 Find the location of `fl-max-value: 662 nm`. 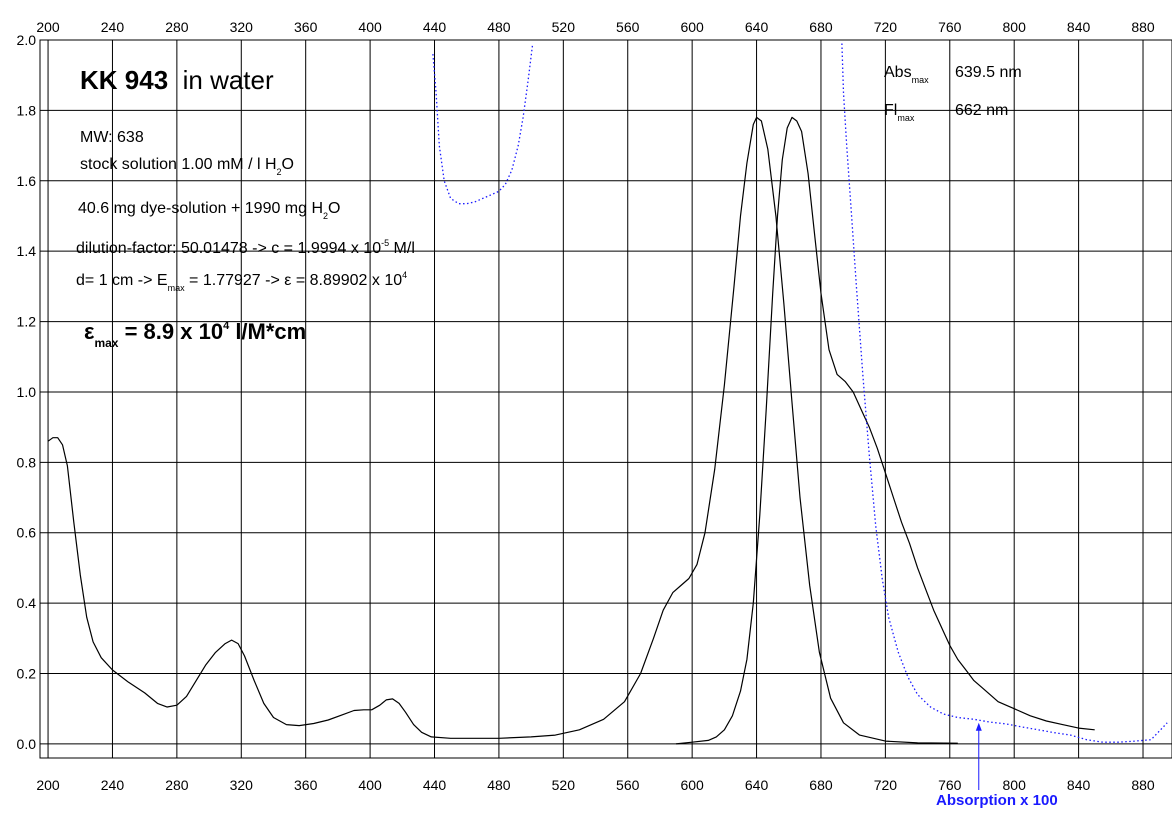

fl-max-value: 662 nm is located at coordinates (982, 110).